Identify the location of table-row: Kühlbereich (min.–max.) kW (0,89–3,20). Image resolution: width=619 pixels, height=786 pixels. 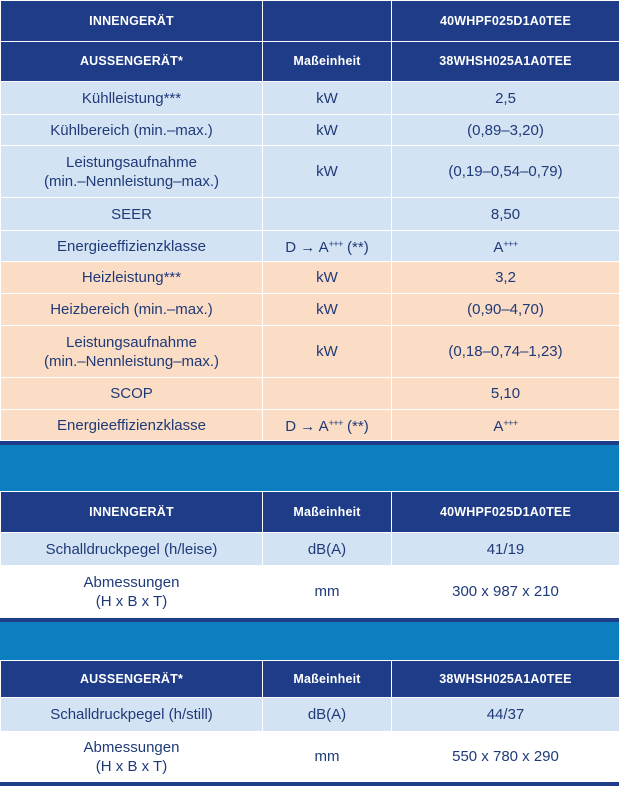
(310, 130).